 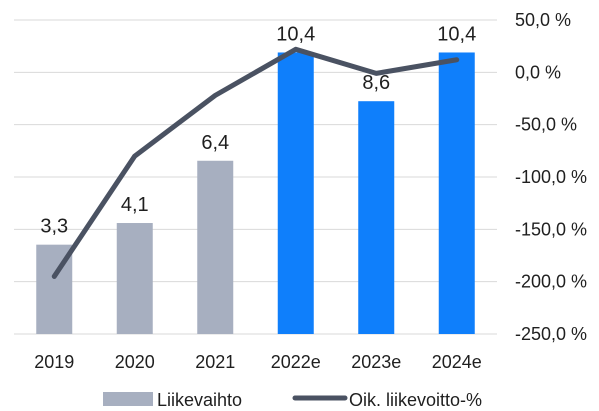 I want to click on y-tick-label: 50,0 %, so click(x=543, y=20).